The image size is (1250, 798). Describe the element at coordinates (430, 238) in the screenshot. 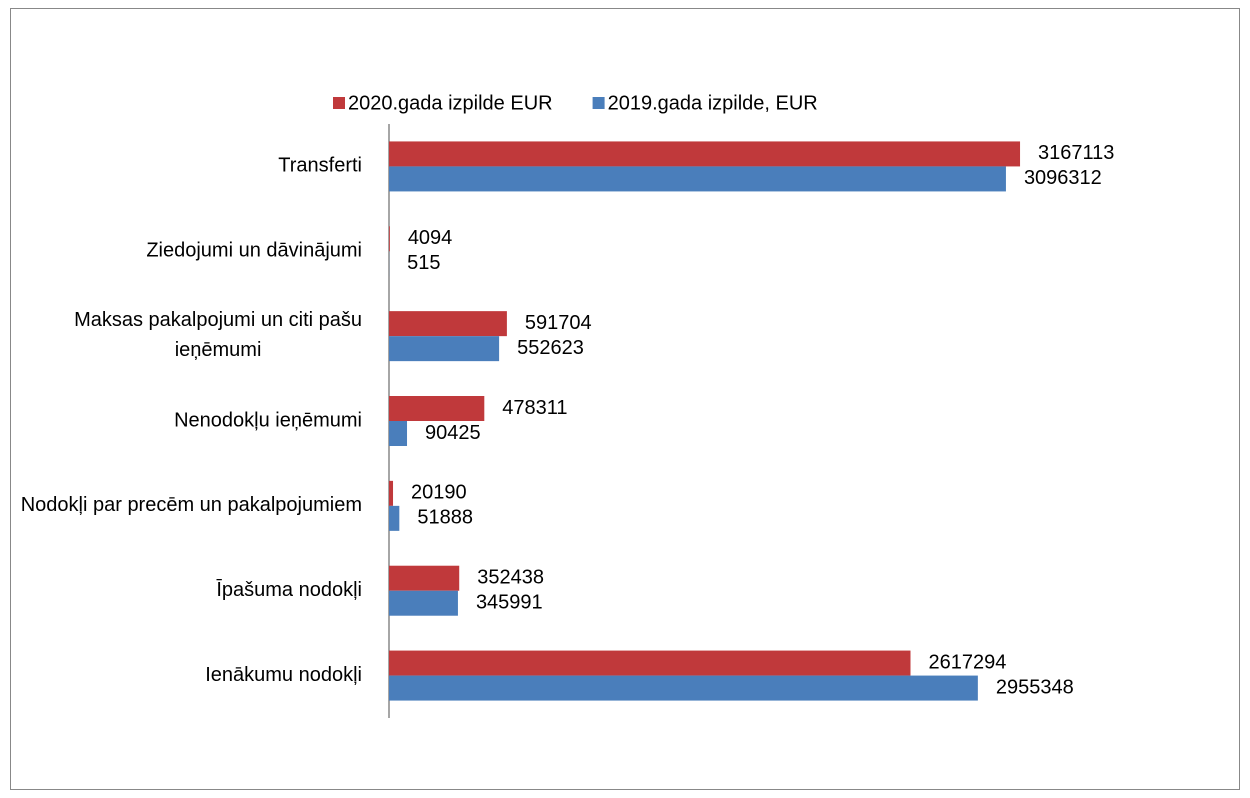

I see `data-label: 4094` at that location.